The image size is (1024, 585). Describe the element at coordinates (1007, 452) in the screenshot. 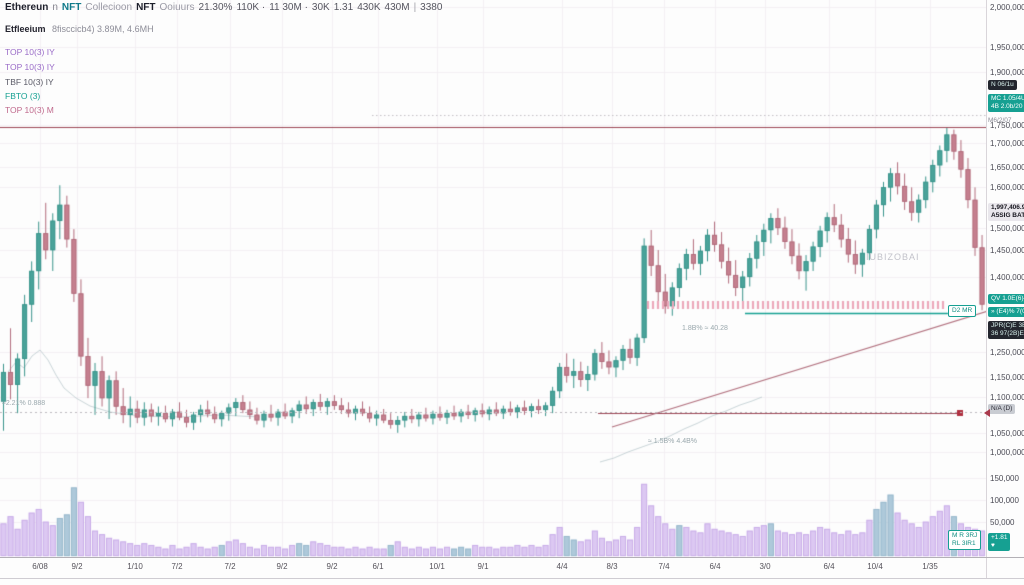

I see `price-axis-label: 1,000,000.00` at that location.